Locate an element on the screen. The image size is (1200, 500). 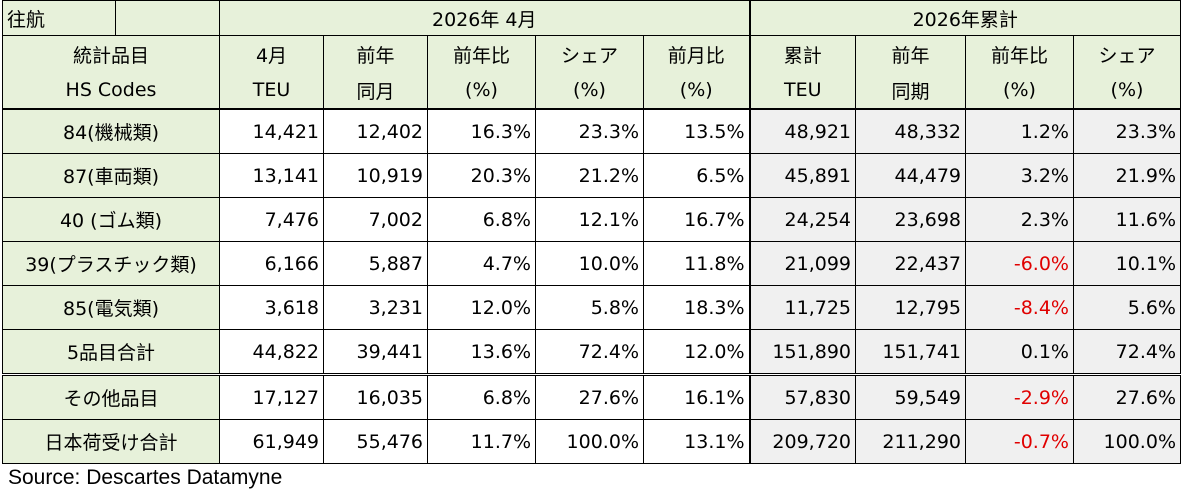
cell-value: 16,035 is located at coordinates (375, 397).